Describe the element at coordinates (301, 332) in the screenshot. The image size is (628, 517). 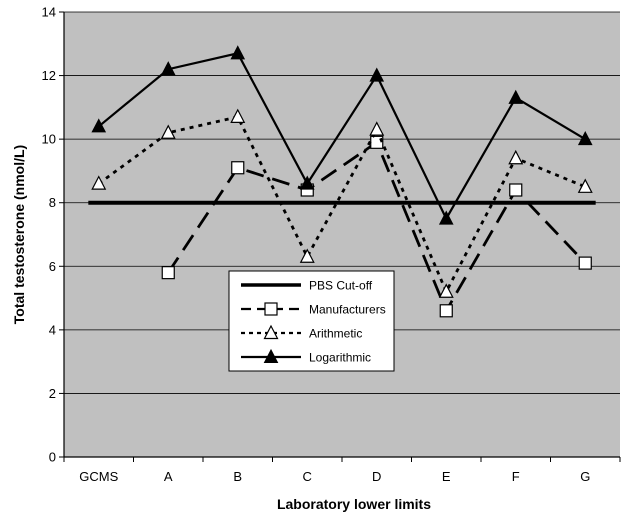
I see `legend-entry-arithmetic: Arithmetic` at that location.